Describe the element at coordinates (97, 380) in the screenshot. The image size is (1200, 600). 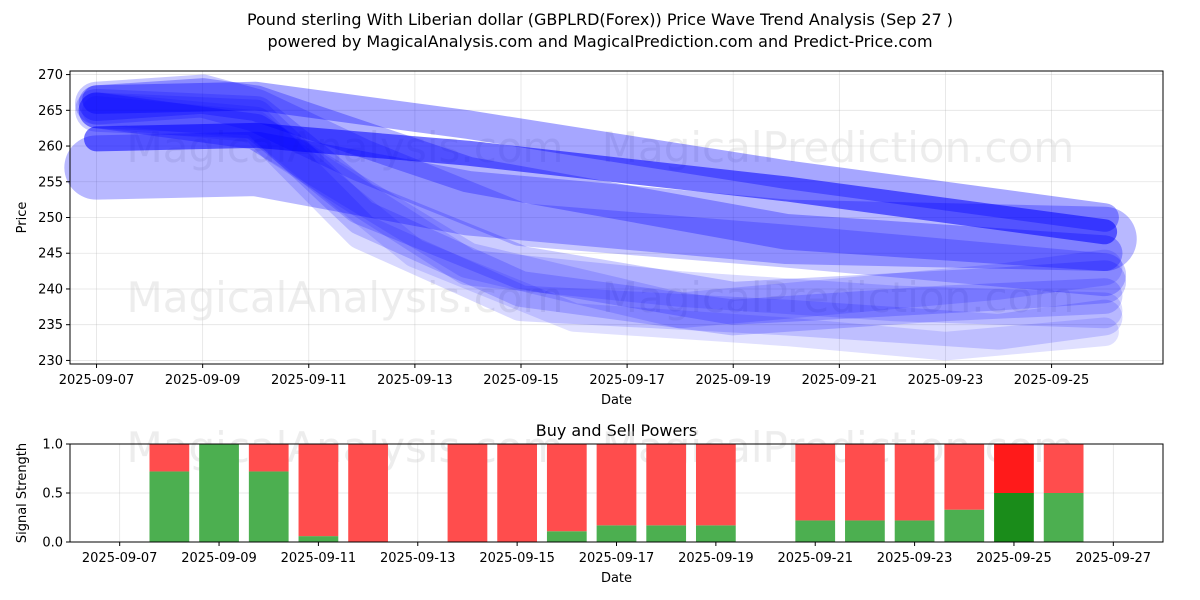
I see `price-x-tick-label: 2025-09-07` at that location.